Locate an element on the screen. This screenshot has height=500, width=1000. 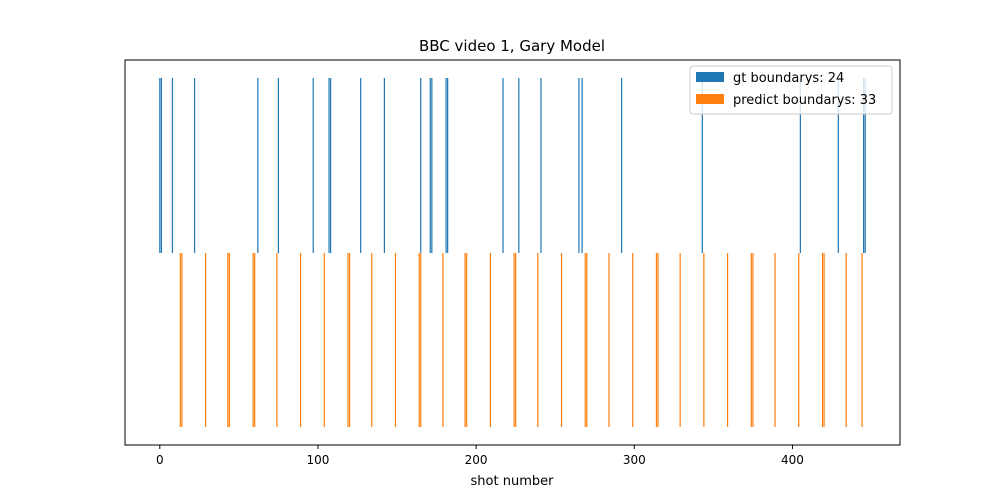
legend-entry-gt: gt boundarys: 24 is located at coordinates (788, 78).